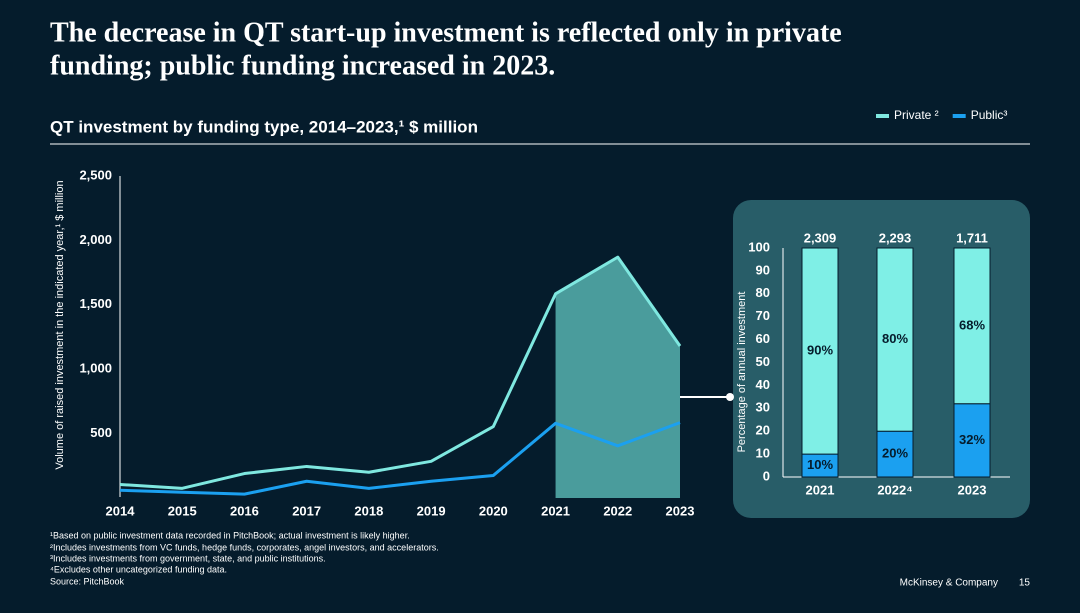  What do you see at coordinates (95, 368) in the screenshot?
I see `y-tick-label: 1,000` at bounding box center [95, 368].